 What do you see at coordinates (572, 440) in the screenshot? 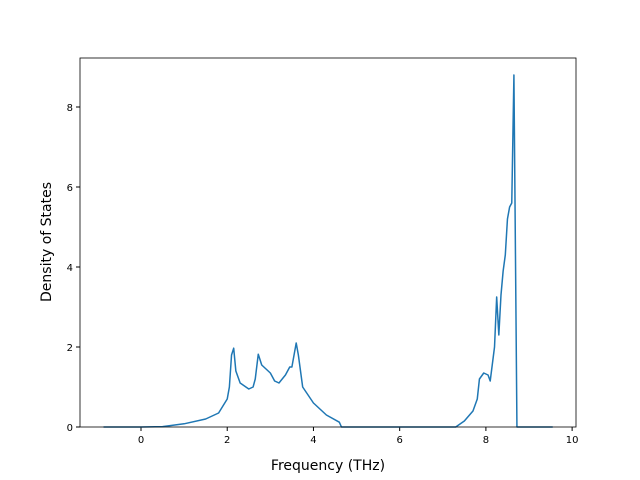
I see `x-tick-label: 10` at bounding box center [572, 440].